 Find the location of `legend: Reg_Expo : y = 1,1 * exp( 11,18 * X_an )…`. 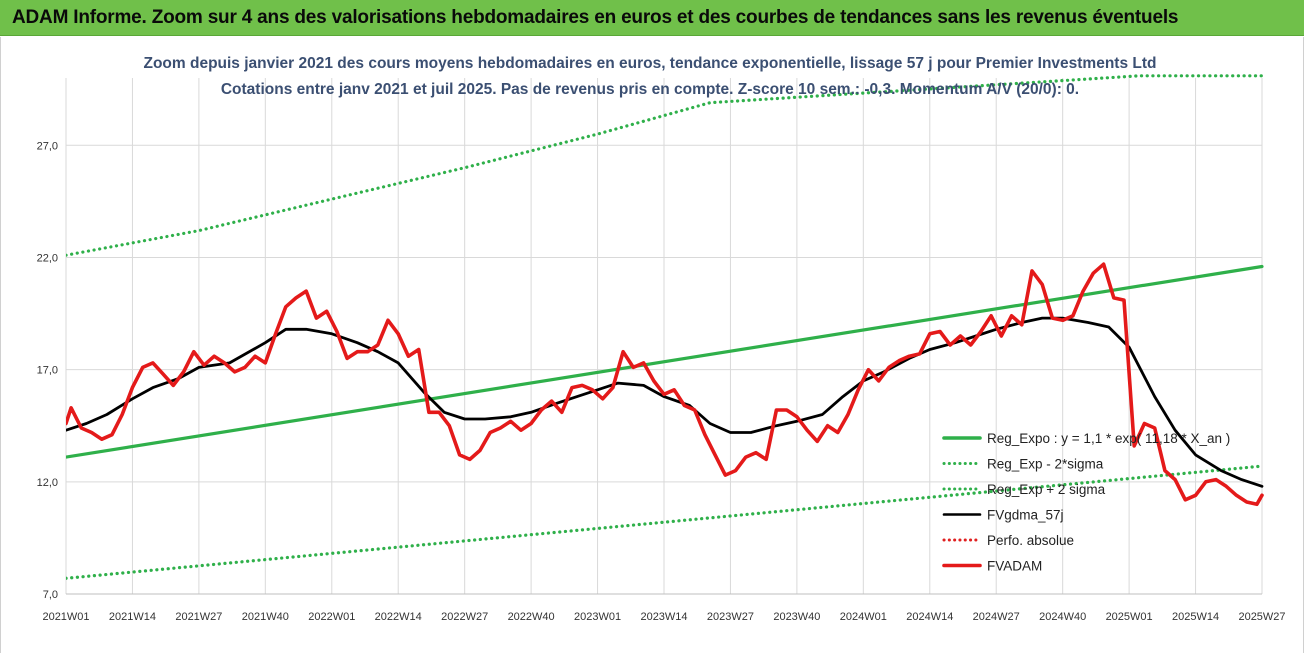

legend: Reg_Expo : y = 1,1 * exp( 11,18 * X_an )… is located at coordinates (1086, 502).